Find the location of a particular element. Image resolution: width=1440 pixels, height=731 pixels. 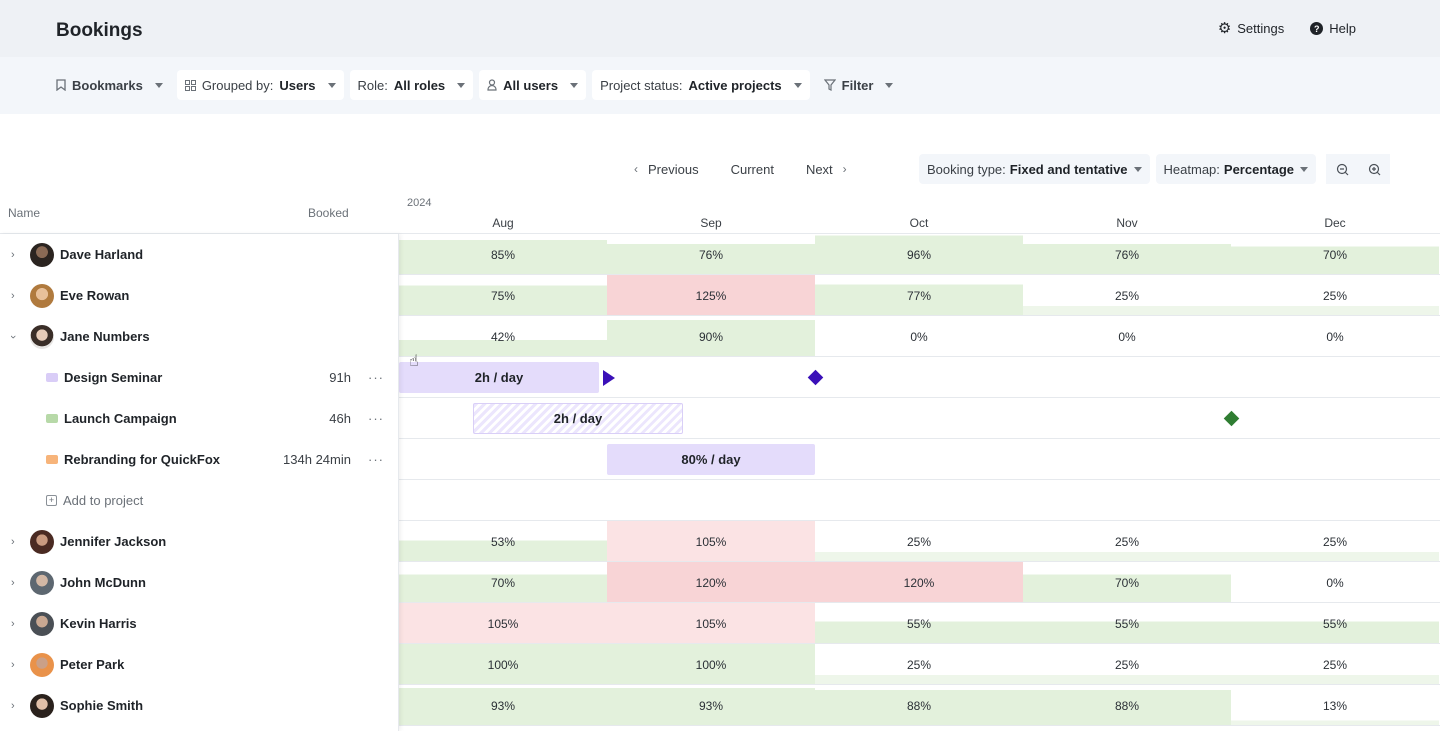

current-button: Current is located at coordinates (752, 169).